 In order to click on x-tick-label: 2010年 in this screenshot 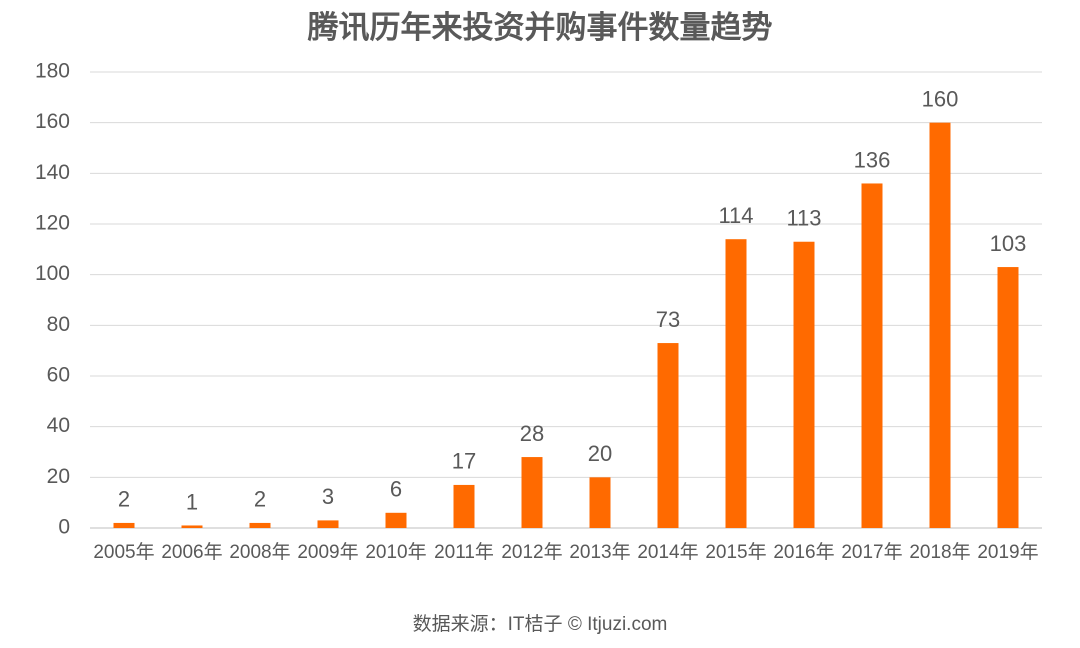, I will do `click(395, 552)`.